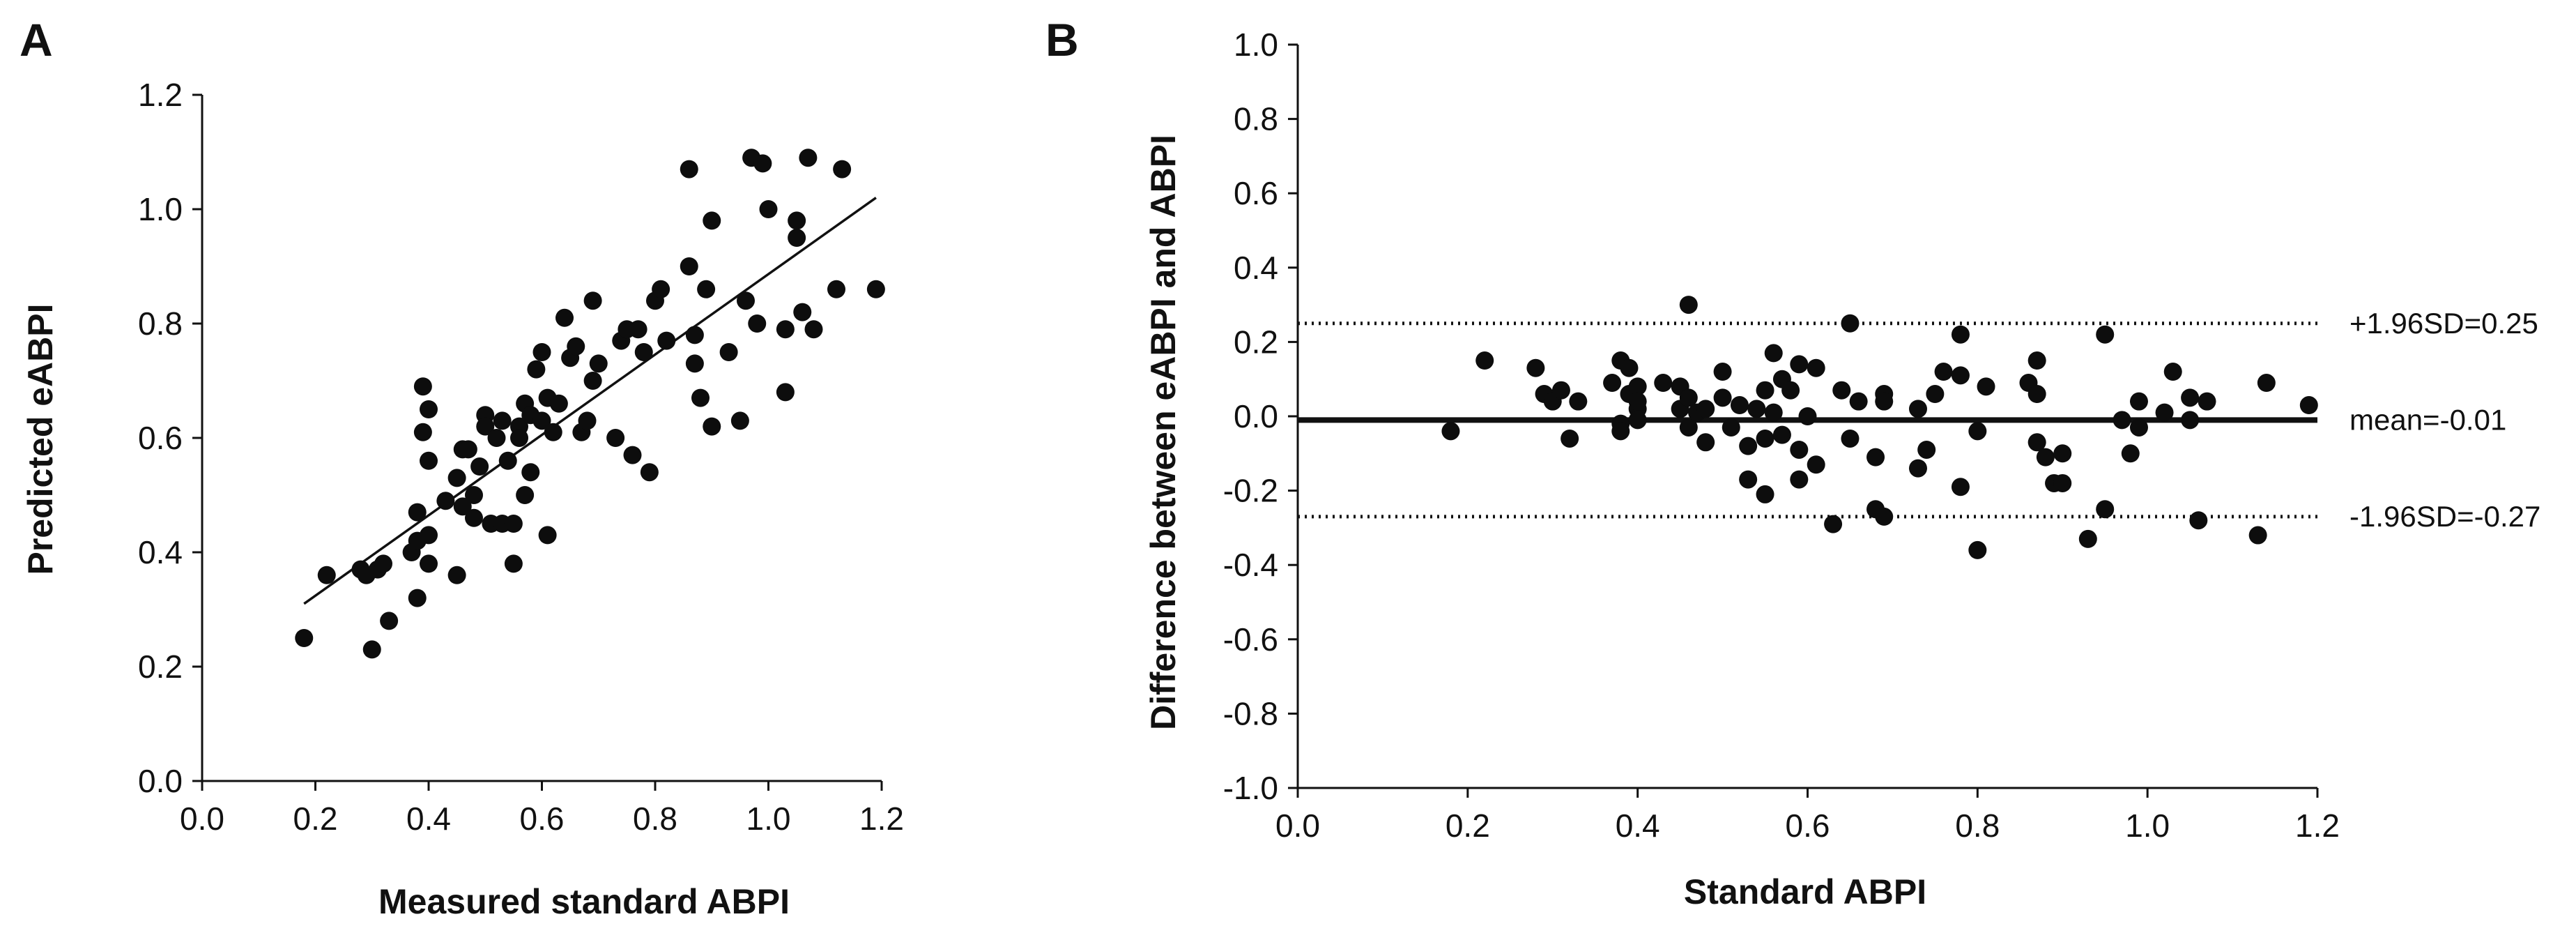 This screenshot has height=933, width=2576. What do you see at coordinates (160, 438) in the screenshot?
I see `panel-a-y-tick-label: 0.6` at bounding box center [160, 438].